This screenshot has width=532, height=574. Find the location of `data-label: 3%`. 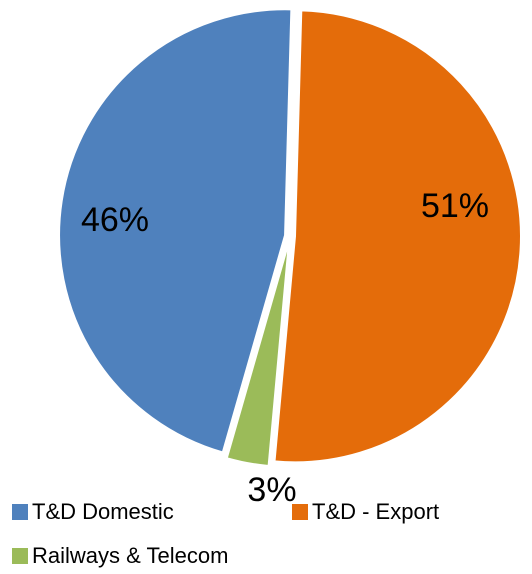

data-label: 3% is located at coordinates (271, 490).